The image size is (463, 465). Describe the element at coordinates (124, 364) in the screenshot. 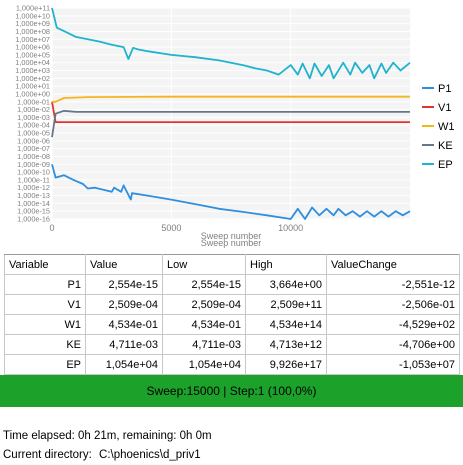

I see `cell-value: 1,054e+04` at that location.